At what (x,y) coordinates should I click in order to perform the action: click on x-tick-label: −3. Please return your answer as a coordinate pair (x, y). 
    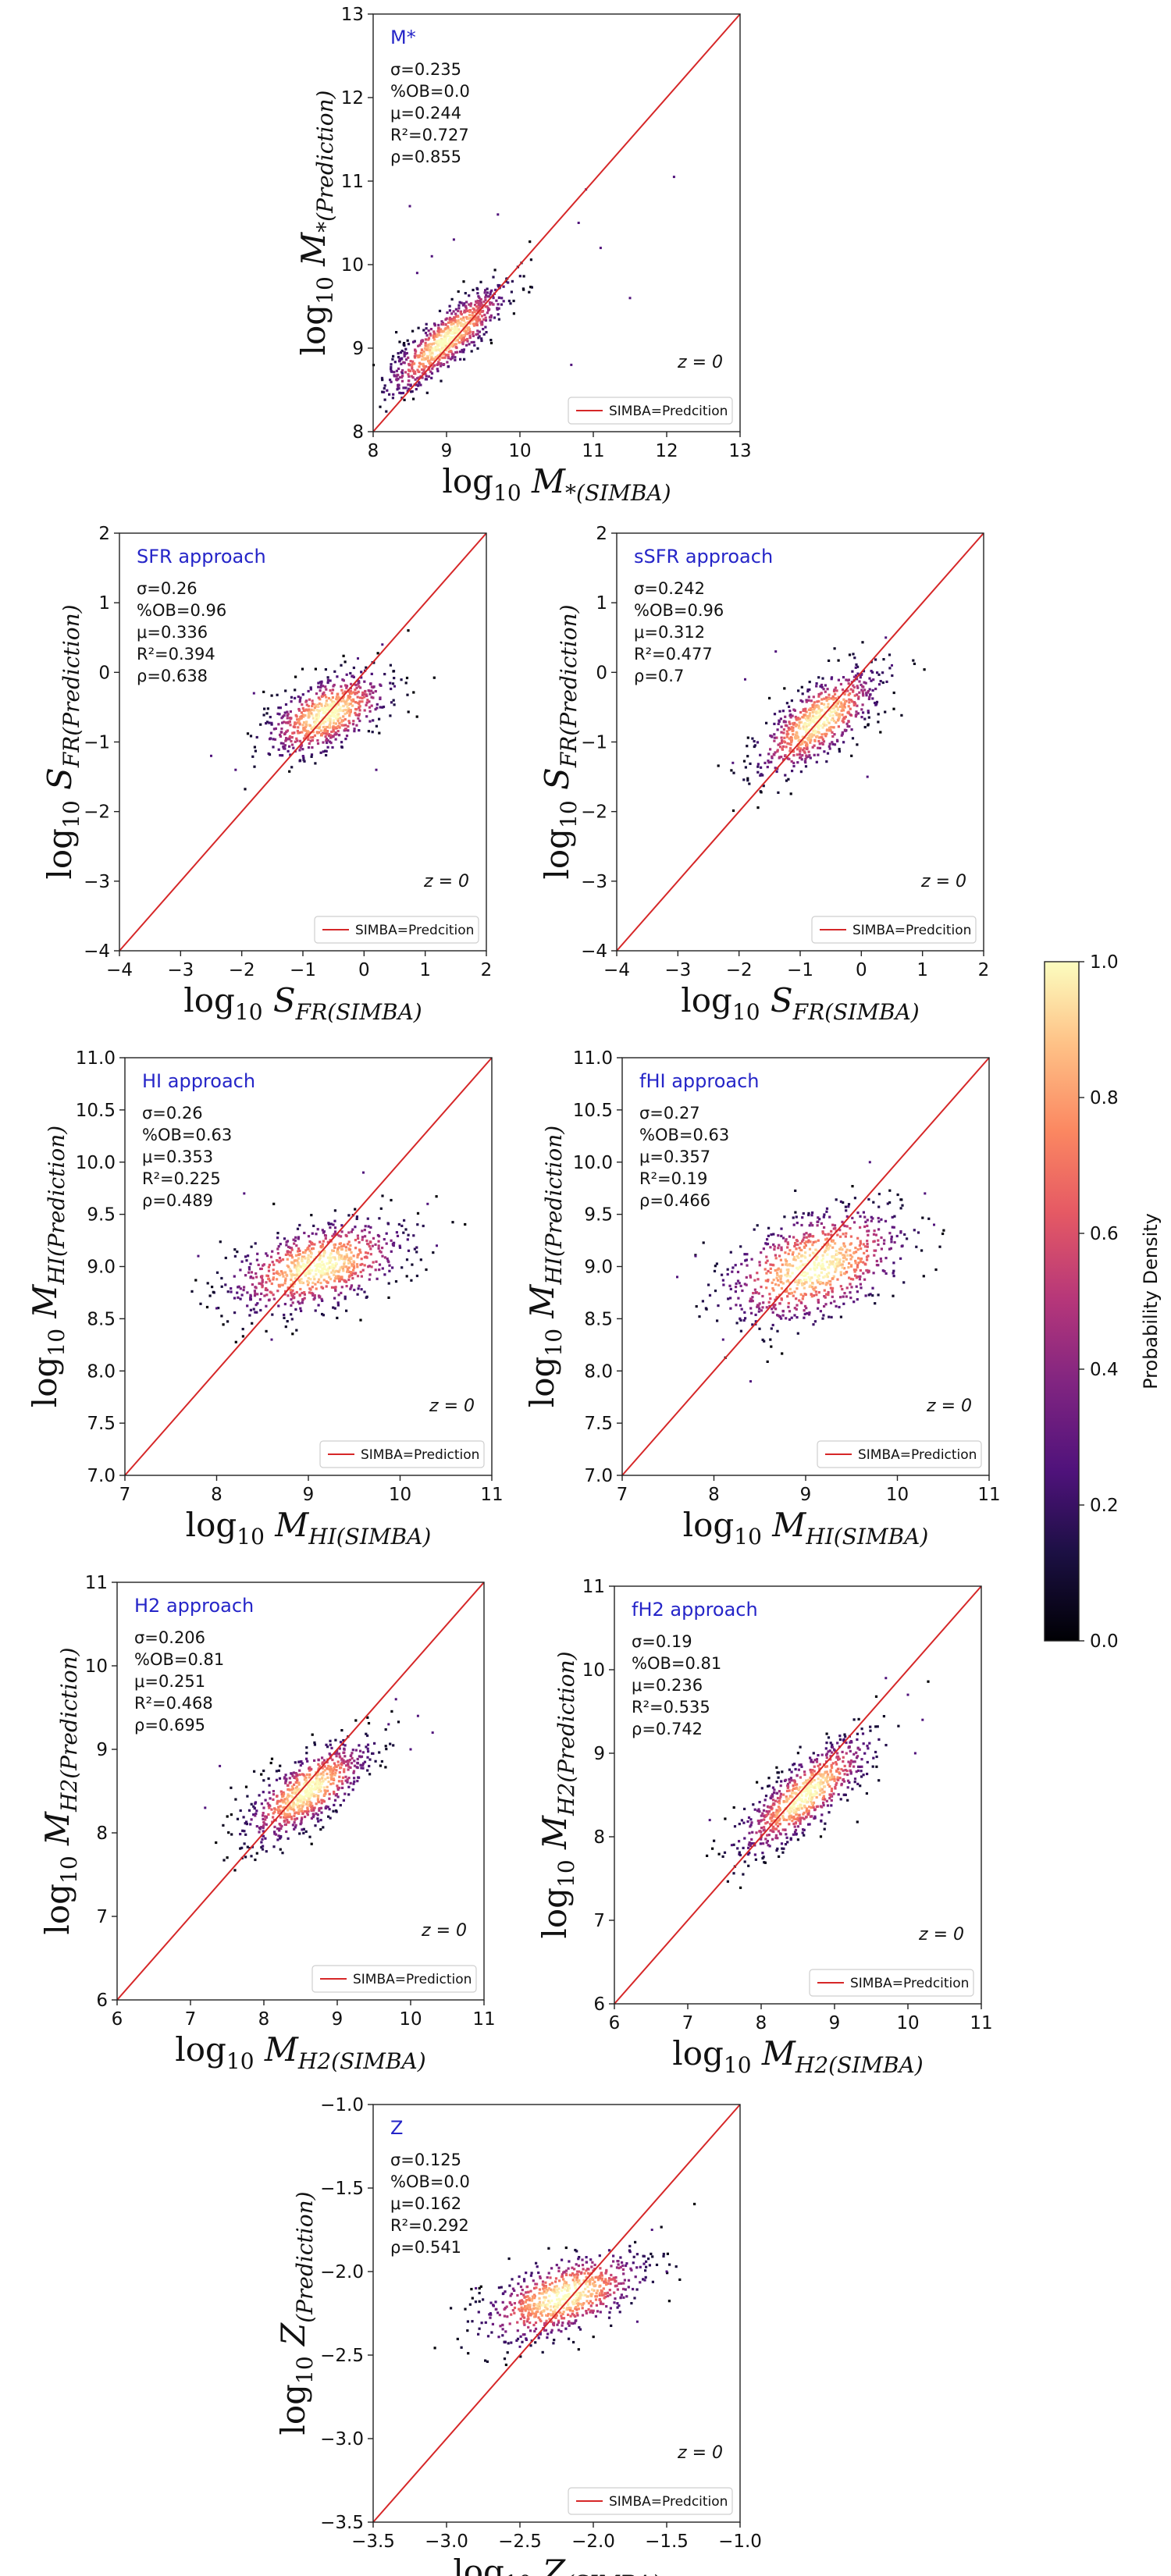
    Looking at the image, I should click on (677, 970).